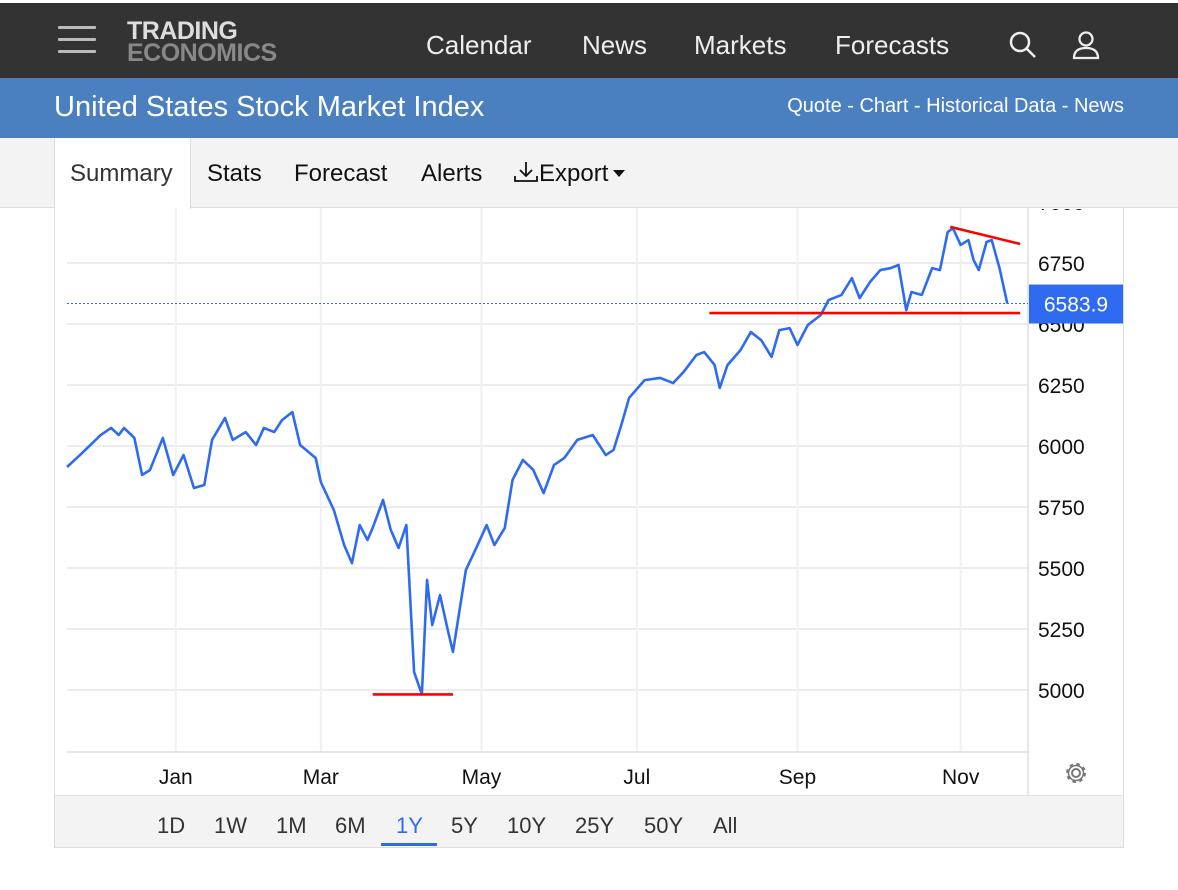 Image resolution: width=1178 pixels, height=890 pixels. I want to click on page-links: Quote - Chart - Historical Data - News, so click(955, 106).